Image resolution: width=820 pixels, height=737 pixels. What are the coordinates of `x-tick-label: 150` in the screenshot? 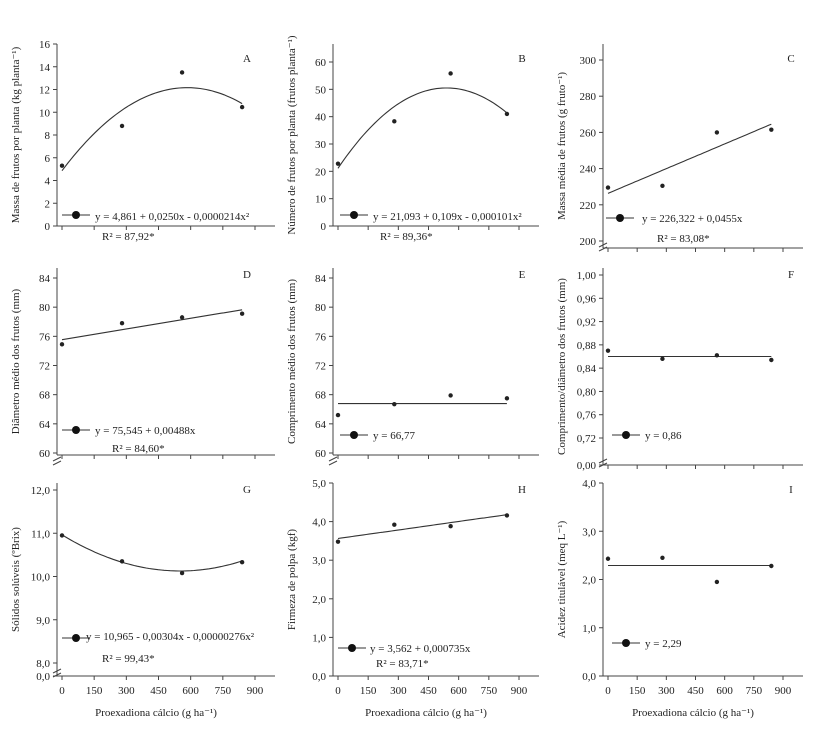 It's located at (94, 691).